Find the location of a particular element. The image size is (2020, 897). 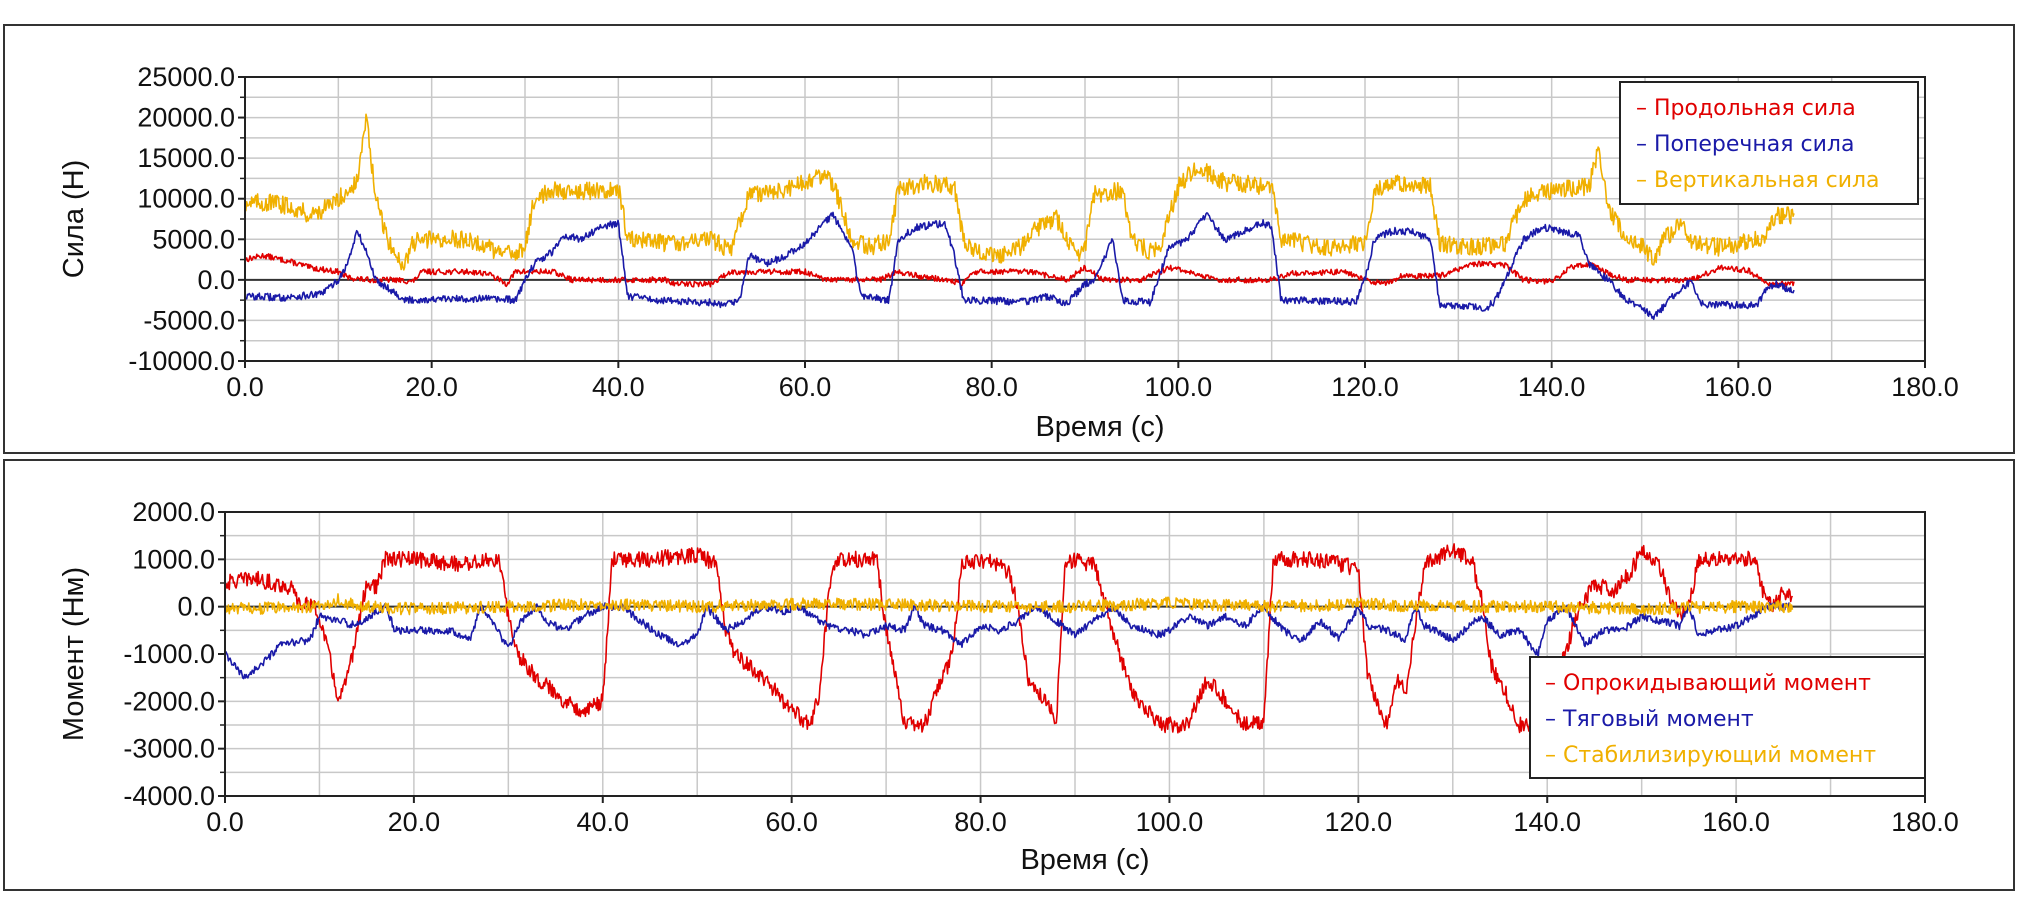

y-tick-label: 25000.0 is located at coordinates (186, 77).